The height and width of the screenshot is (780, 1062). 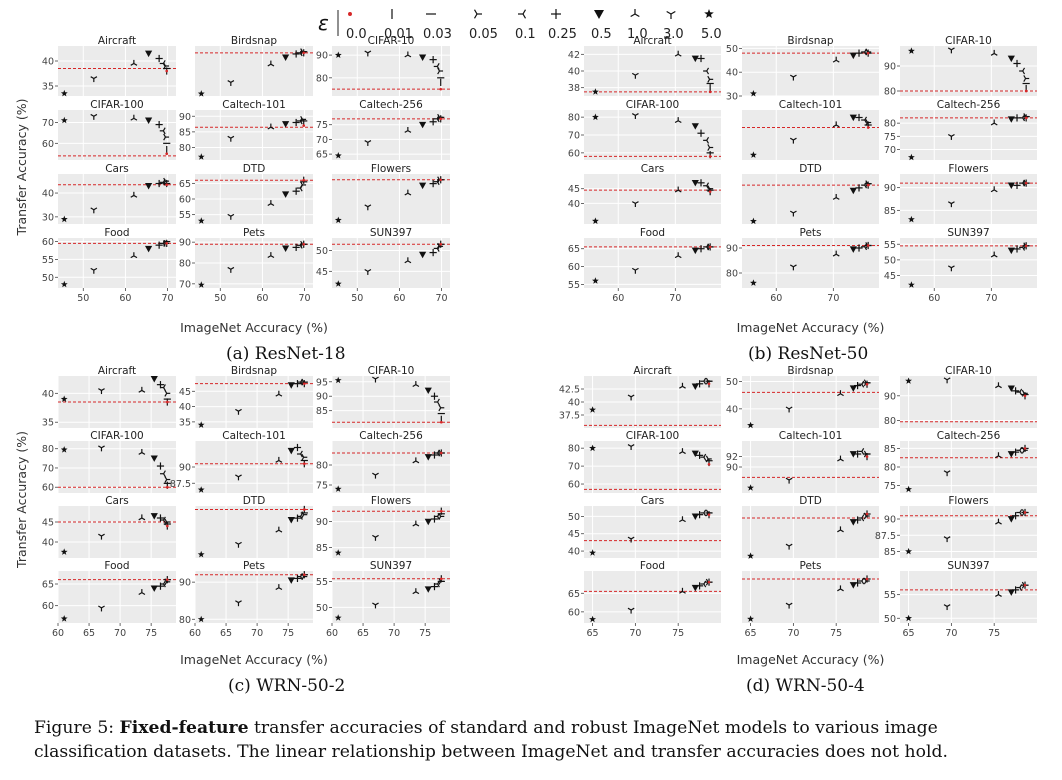 I want to click on subplot-title: DTD, so click(x=254, y=501).